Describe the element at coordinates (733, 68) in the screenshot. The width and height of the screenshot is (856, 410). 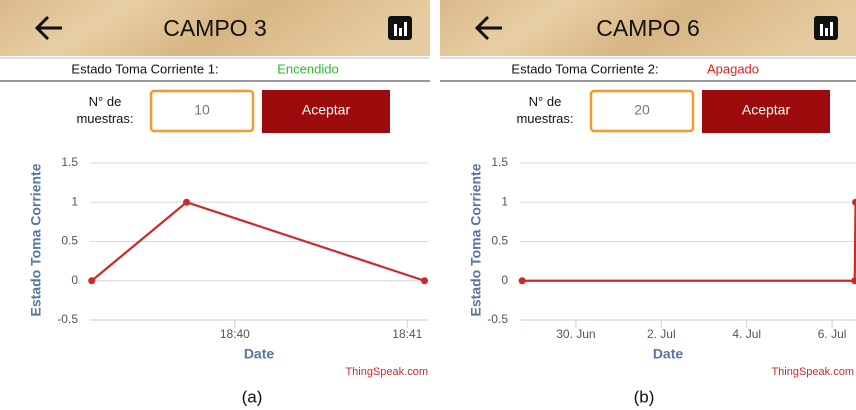
I see `status-value: Apagado` at that location.